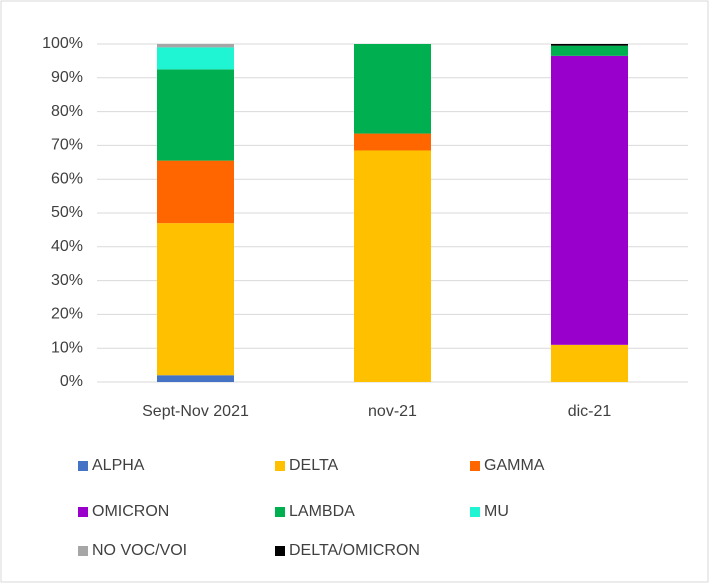  Describe the element at coordinates (354, 550) in the screenshot. I see `legend-label: DELTA/OMICRON` at that location.